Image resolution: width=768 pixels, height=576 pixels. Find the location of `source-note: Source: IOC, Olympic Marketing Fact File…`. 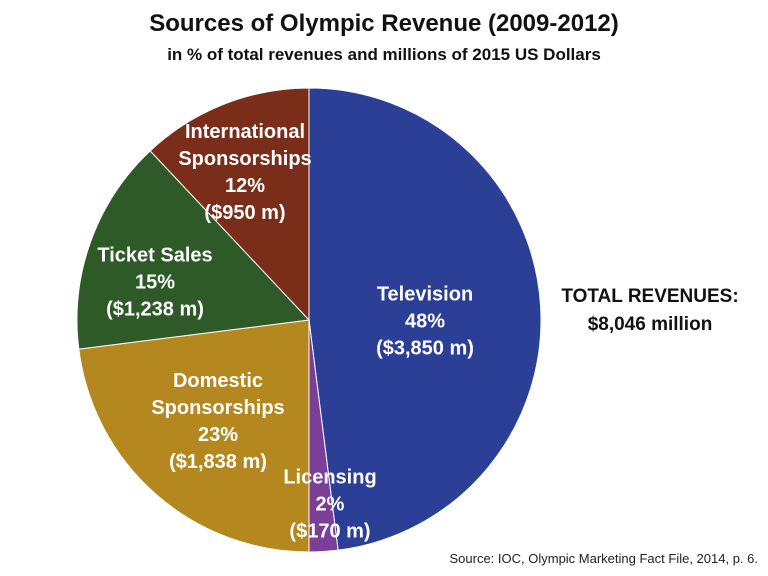

source-note: Source: IOC, Olympic Marketing Fact File… is located at coordinates (603, 558).